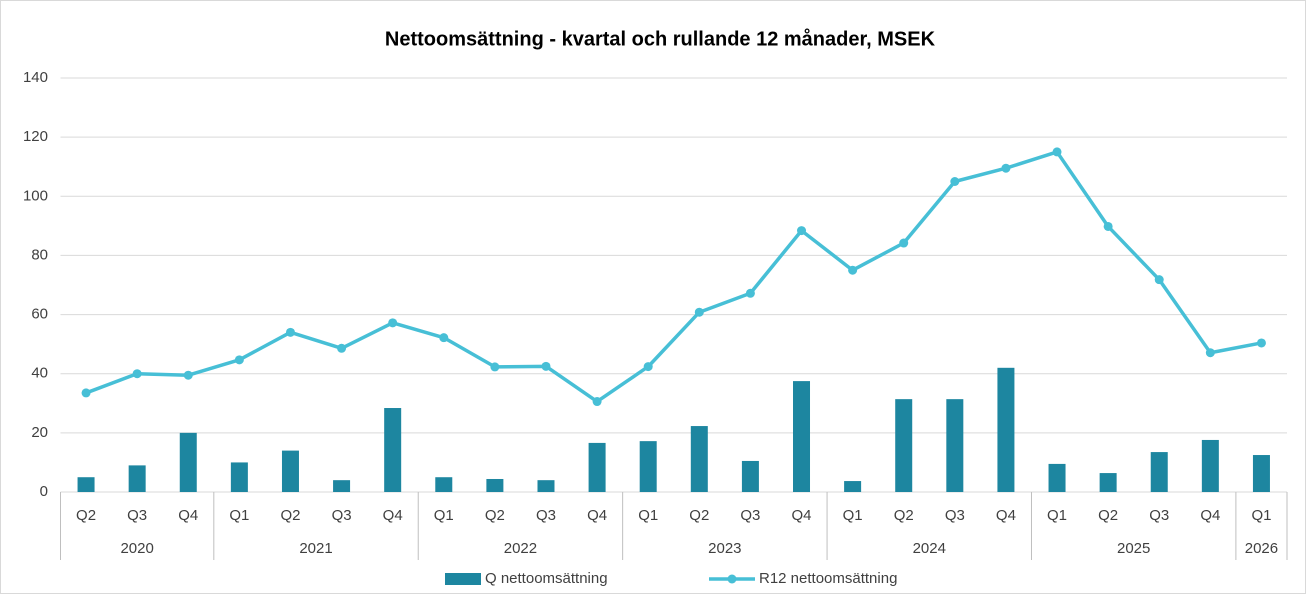  Describe the element at coordinates (35, 195) in the screenshot. I see `y-tick-label: 100` at that location.